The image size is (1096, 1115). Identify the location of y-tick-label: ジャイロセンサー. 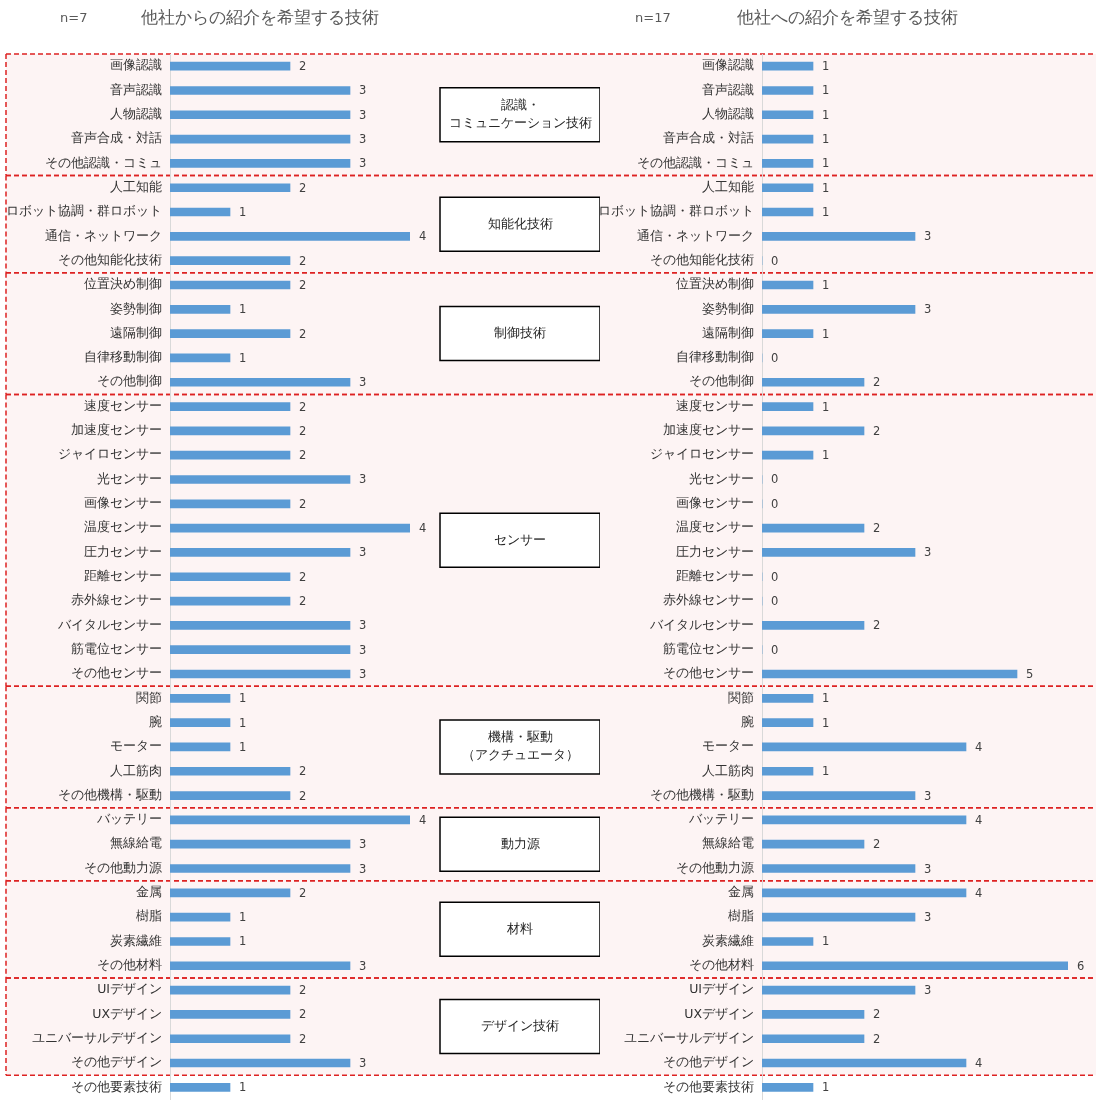
(702, 454).